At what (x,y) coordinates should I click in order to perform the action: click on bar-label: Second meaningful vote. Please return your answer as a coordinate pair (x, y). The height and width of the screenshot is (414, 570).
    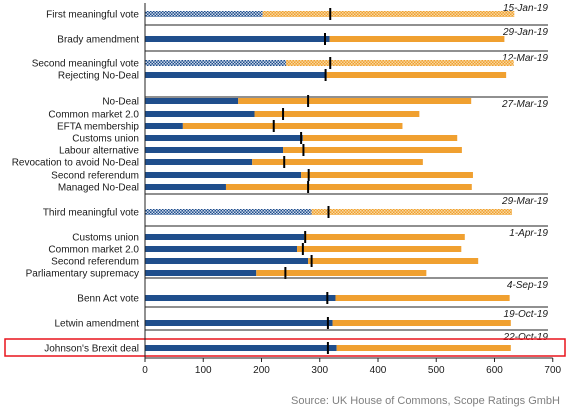
    Looking at the image, I should click on (86, 64).